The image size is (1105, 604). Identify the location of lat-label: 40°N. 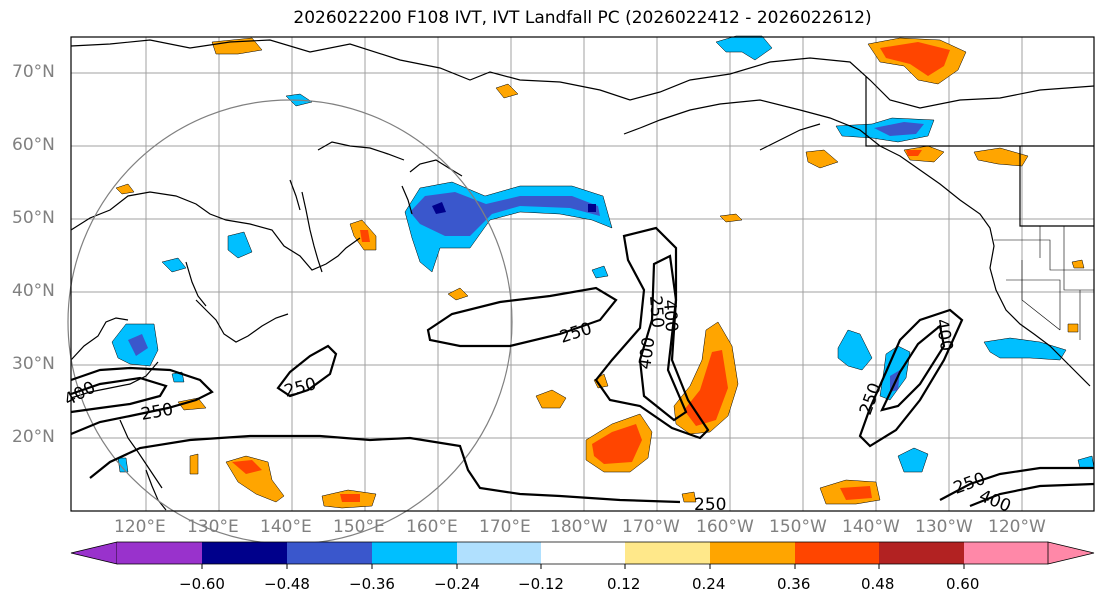
(33, 291).